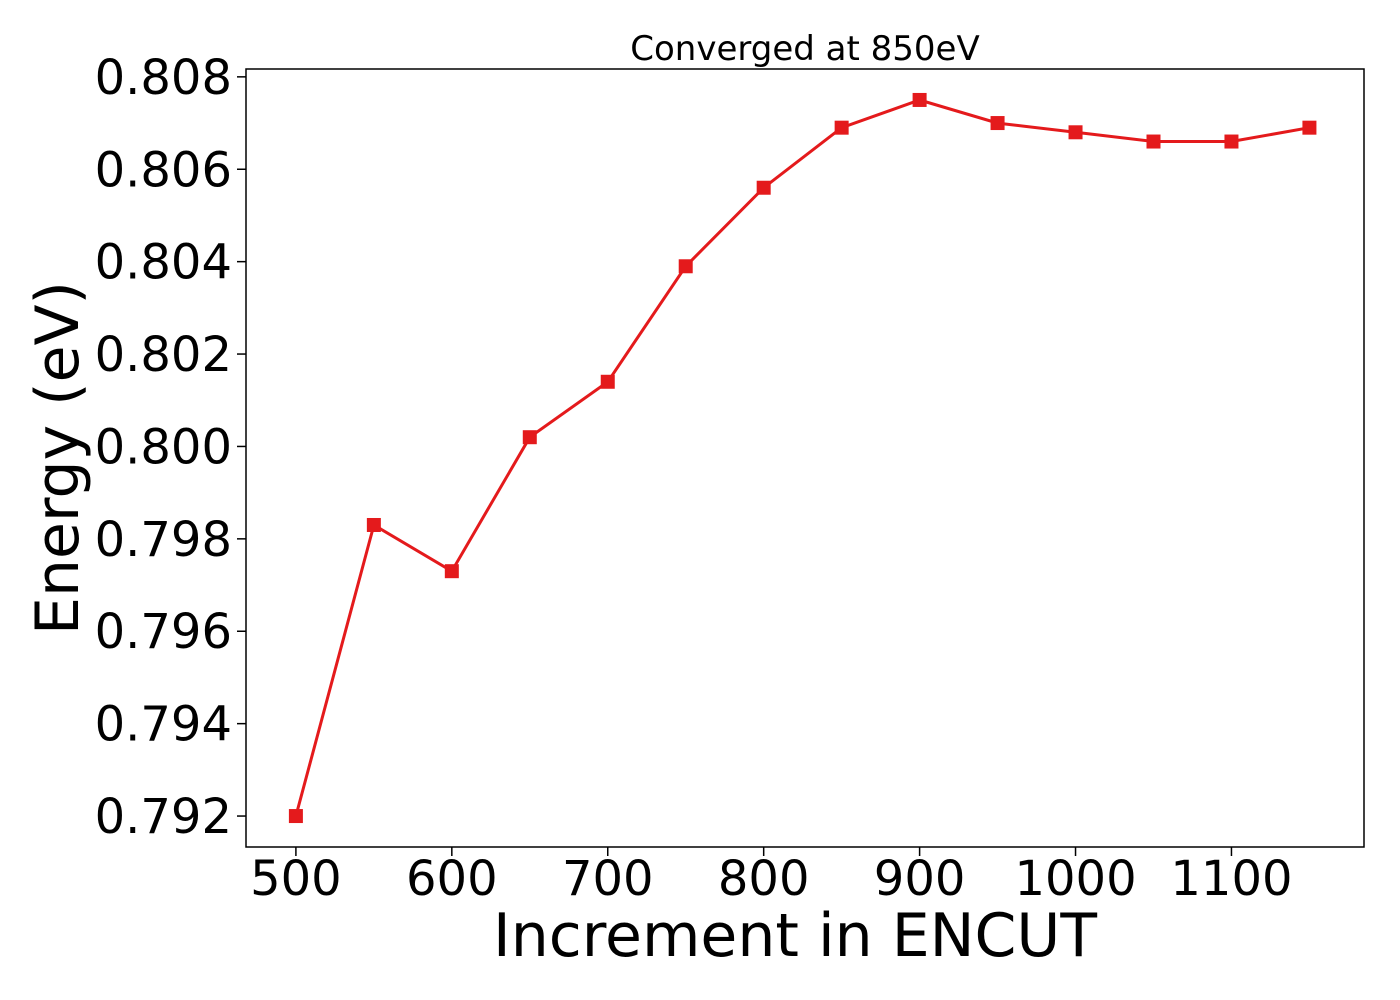 The image size is (1400, 1000). I want to click on x-tick-label: 500, so click(296, 879).